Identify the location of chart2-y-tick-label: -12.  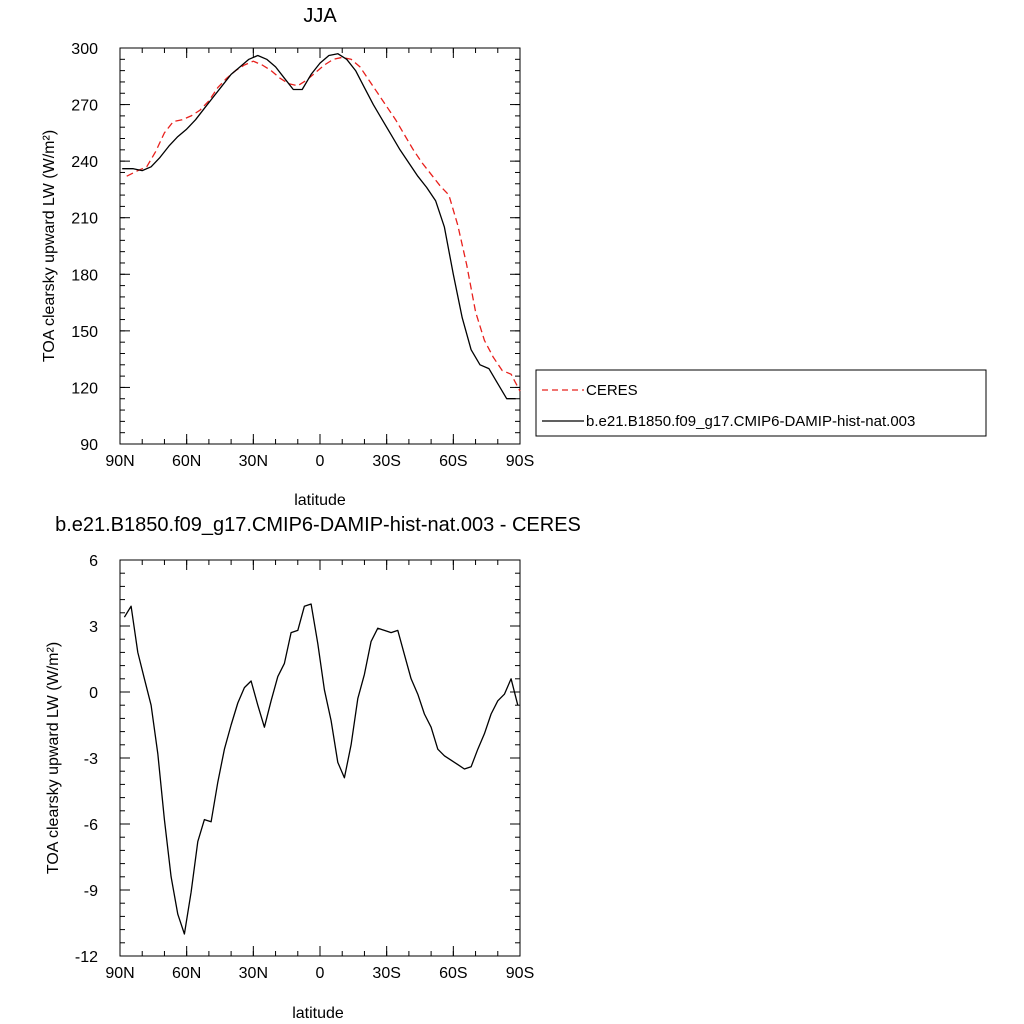
(86, 957).